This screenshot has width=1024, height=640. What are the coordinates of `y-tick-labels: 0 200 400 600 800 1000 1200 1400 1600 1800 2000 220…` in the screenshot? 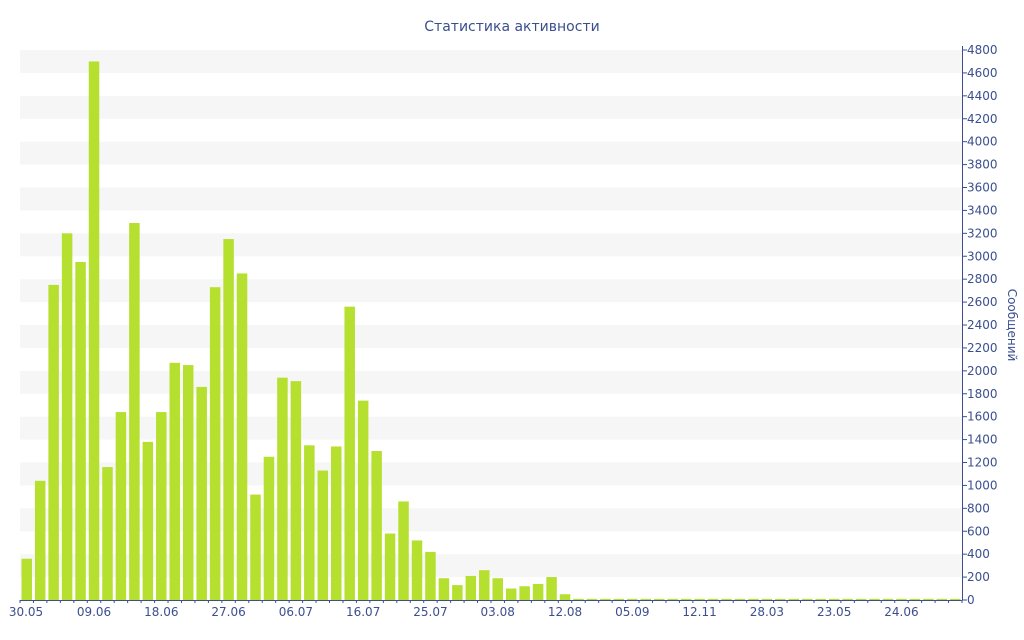 It's located at (982, 325).